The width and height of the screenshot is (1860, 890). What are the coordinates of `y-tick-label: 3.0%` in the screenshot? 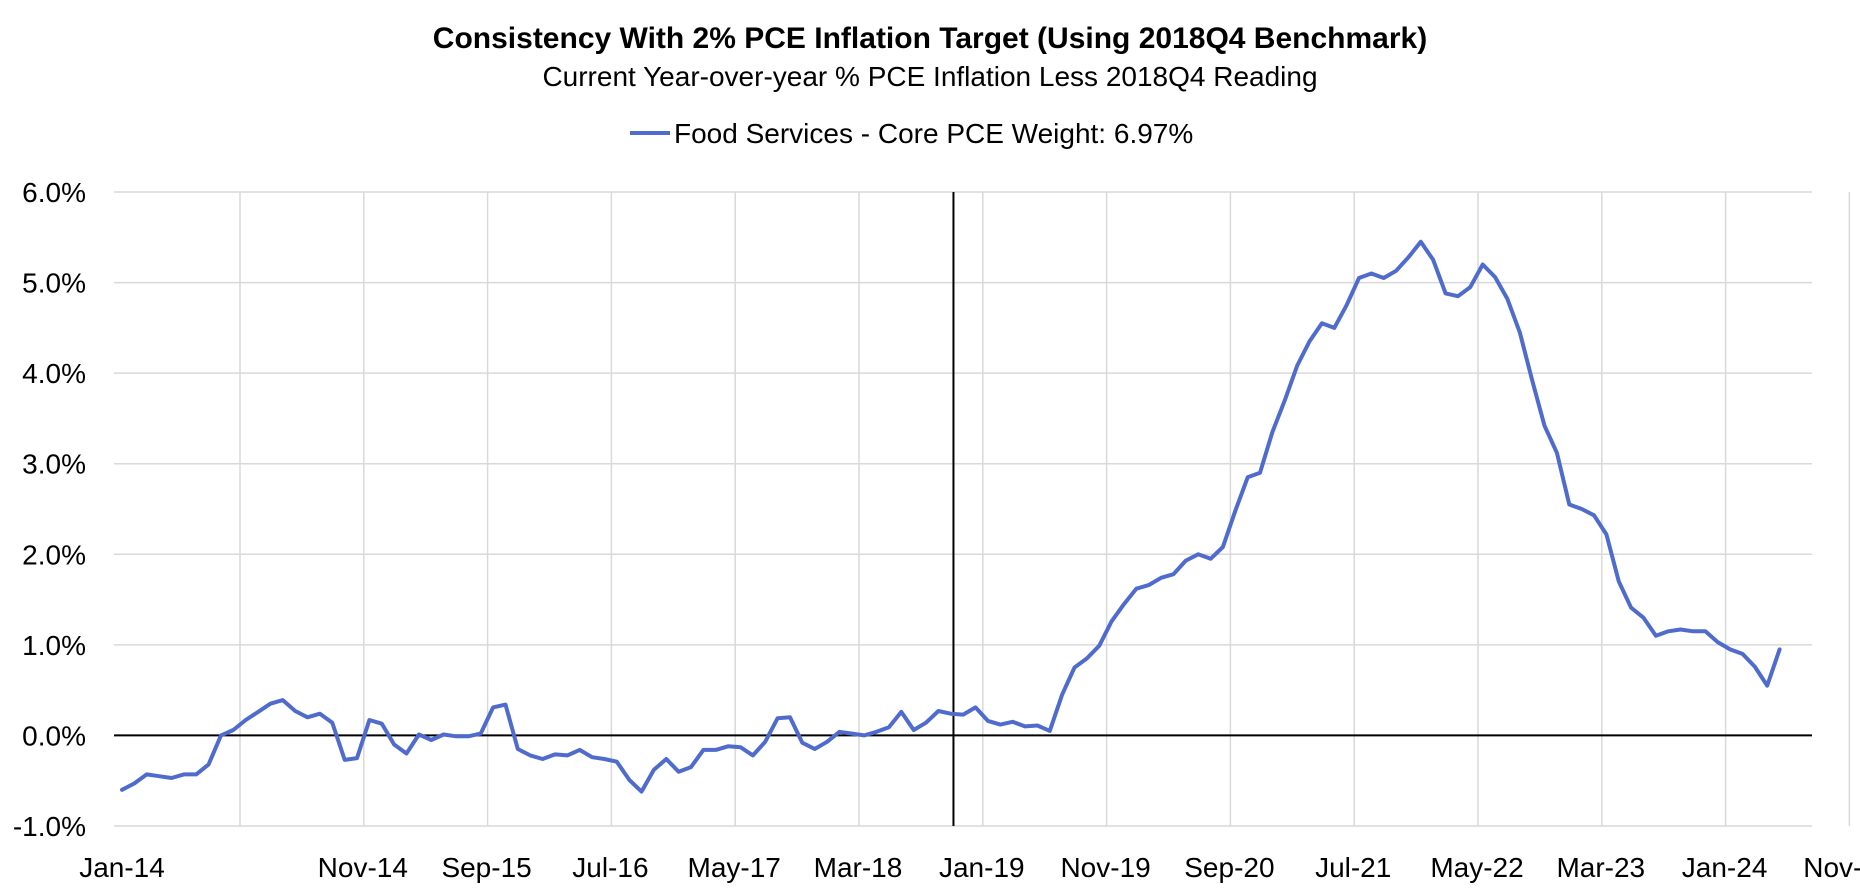 It's located at (54, 464).